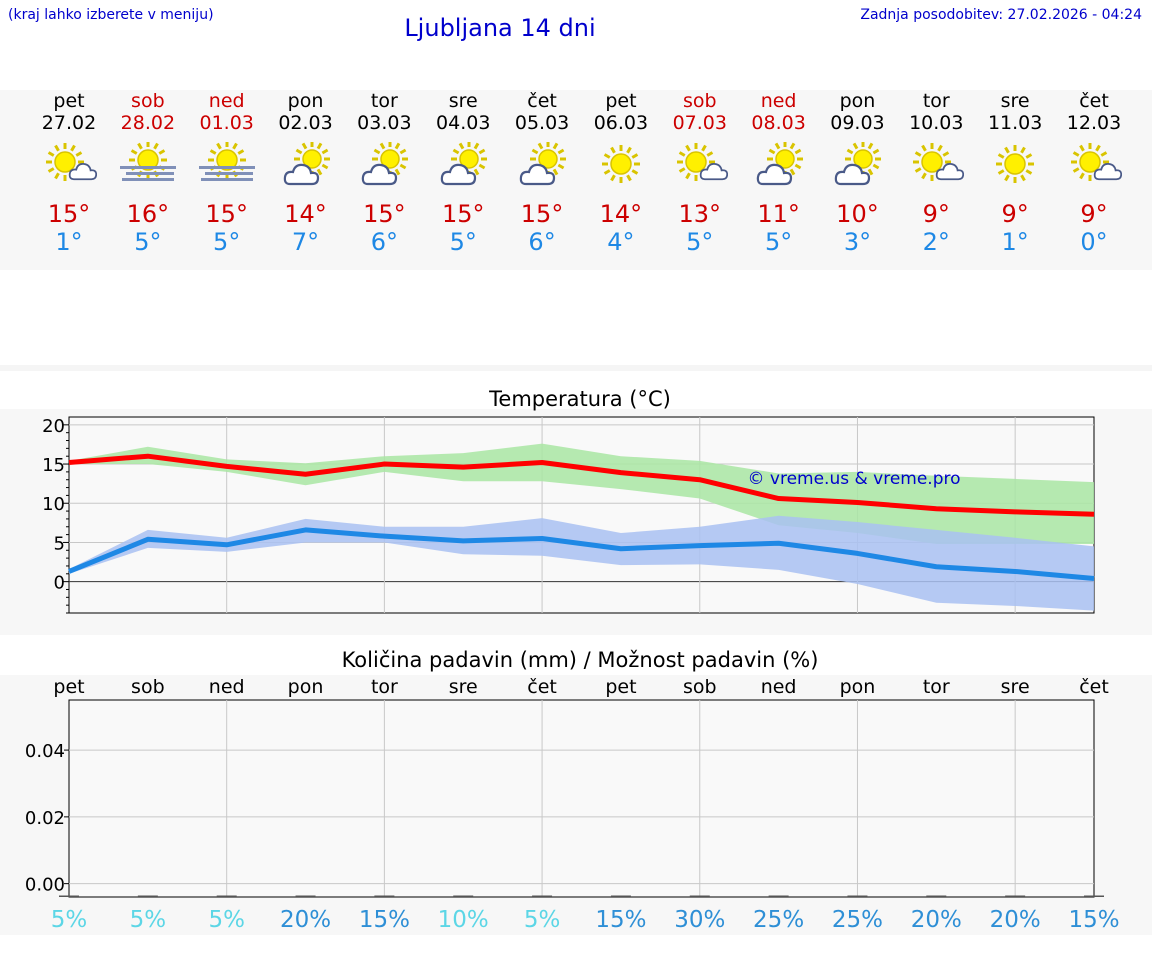  Describe the element at coordinates (305, 242) in the screenshot. I see `min-temp: 7°` at that location.